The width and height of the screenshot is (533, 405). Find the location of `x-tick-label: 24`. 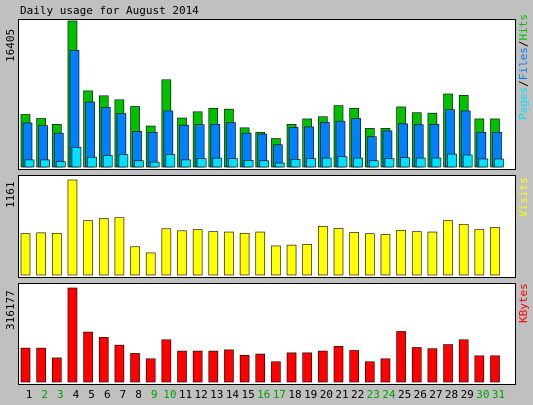

x-tick-label: 24 is located at coordinates (389, 394).